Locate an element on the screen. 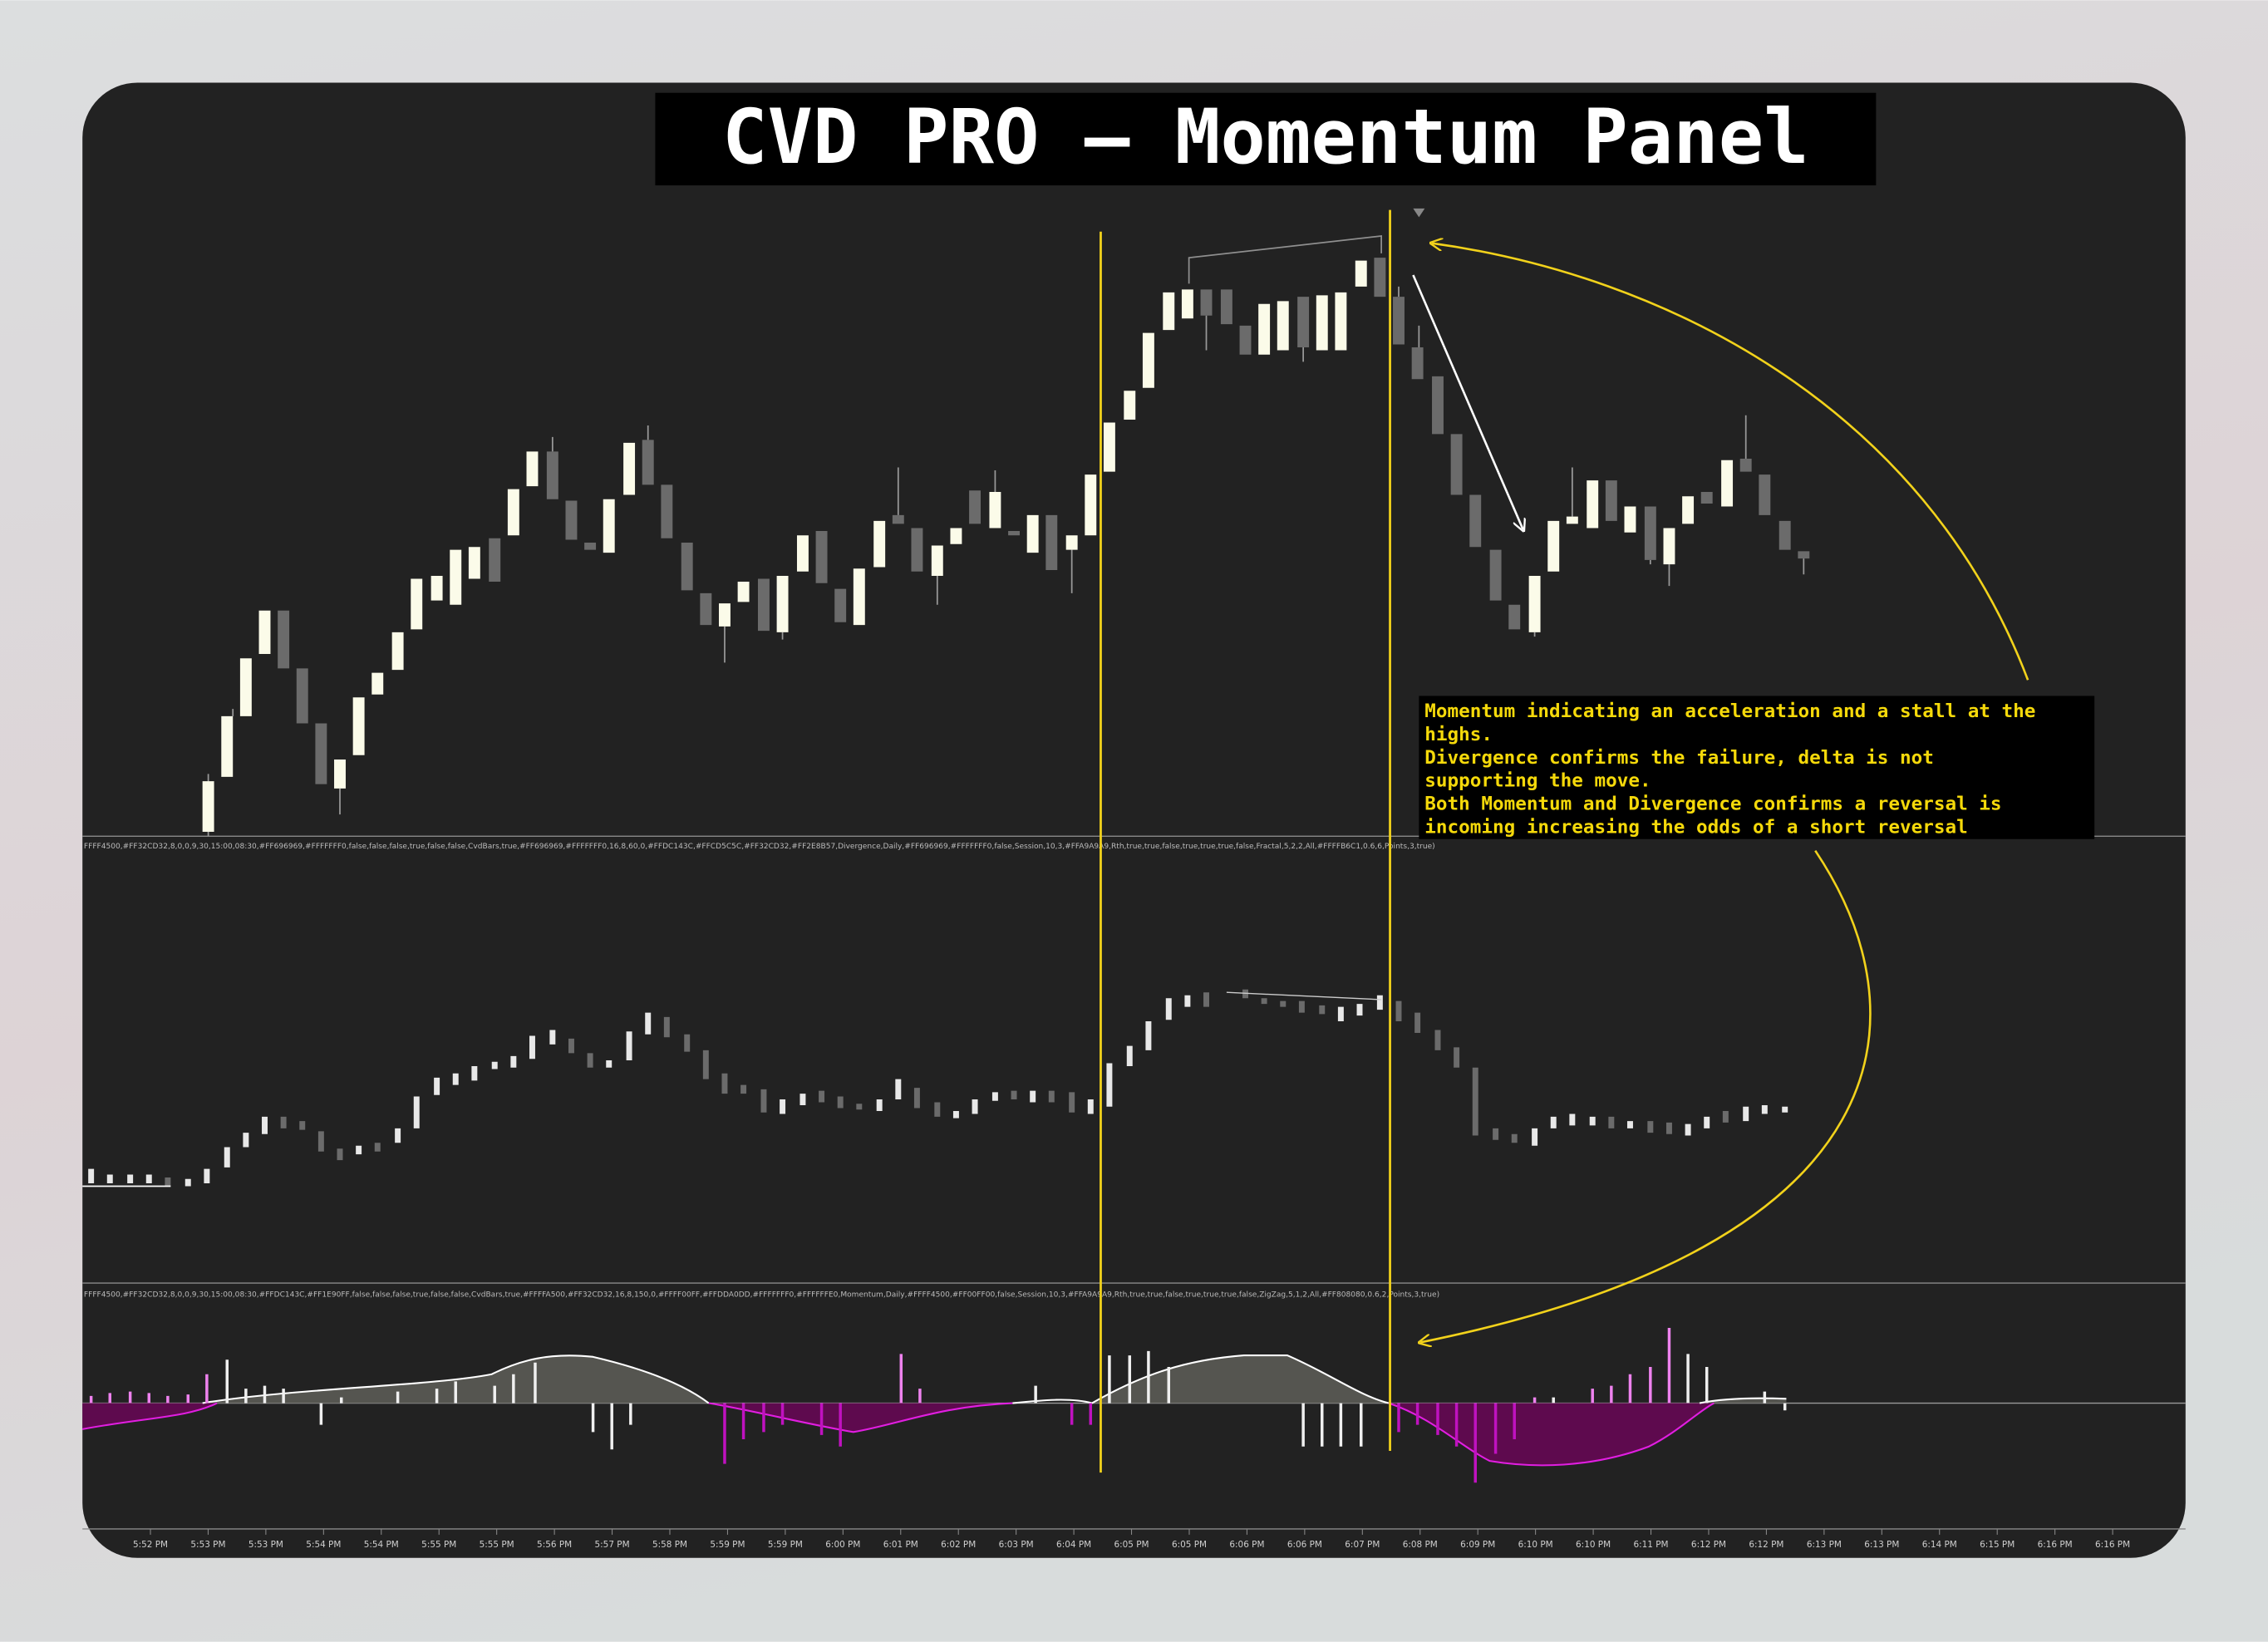 The width and height of the screenshot is (2268, 1642). divergence-bracket is located at coordinates (1285, 259).